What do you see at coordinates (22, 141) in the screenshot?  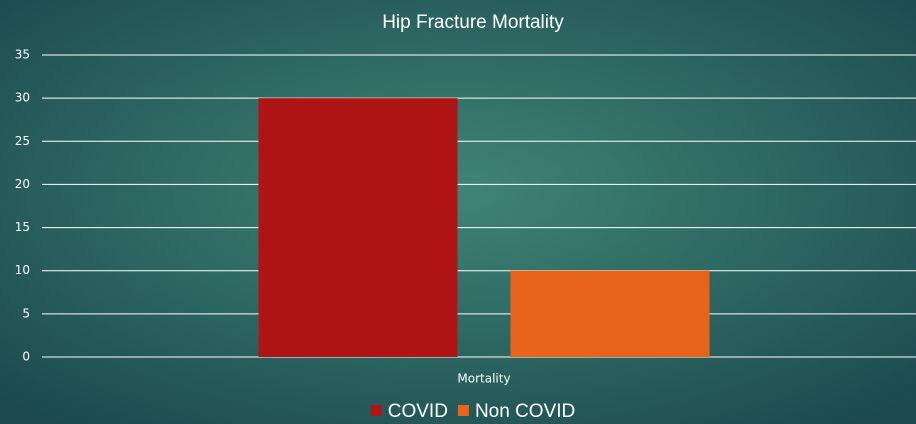 I see `y-tick-label: 25` at bounding box center [22, 141].